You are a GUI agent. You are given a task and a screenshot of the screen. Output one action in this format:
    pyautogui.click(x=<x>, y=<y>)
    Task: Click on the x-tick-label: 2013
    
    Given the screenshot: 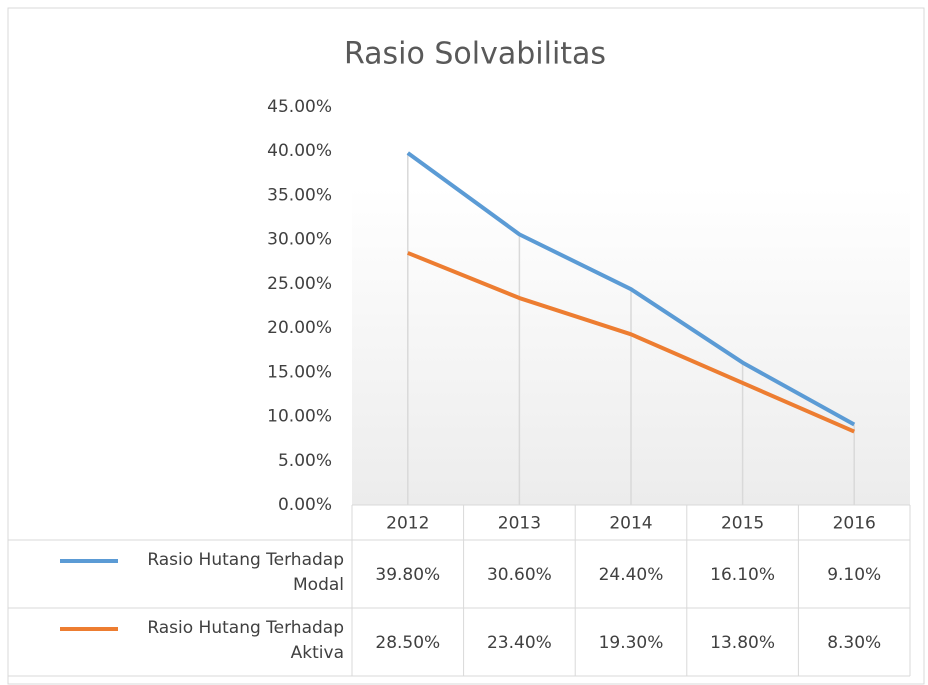 What is the action you would take?
    pyautogui.click(x=519, y=524)
    